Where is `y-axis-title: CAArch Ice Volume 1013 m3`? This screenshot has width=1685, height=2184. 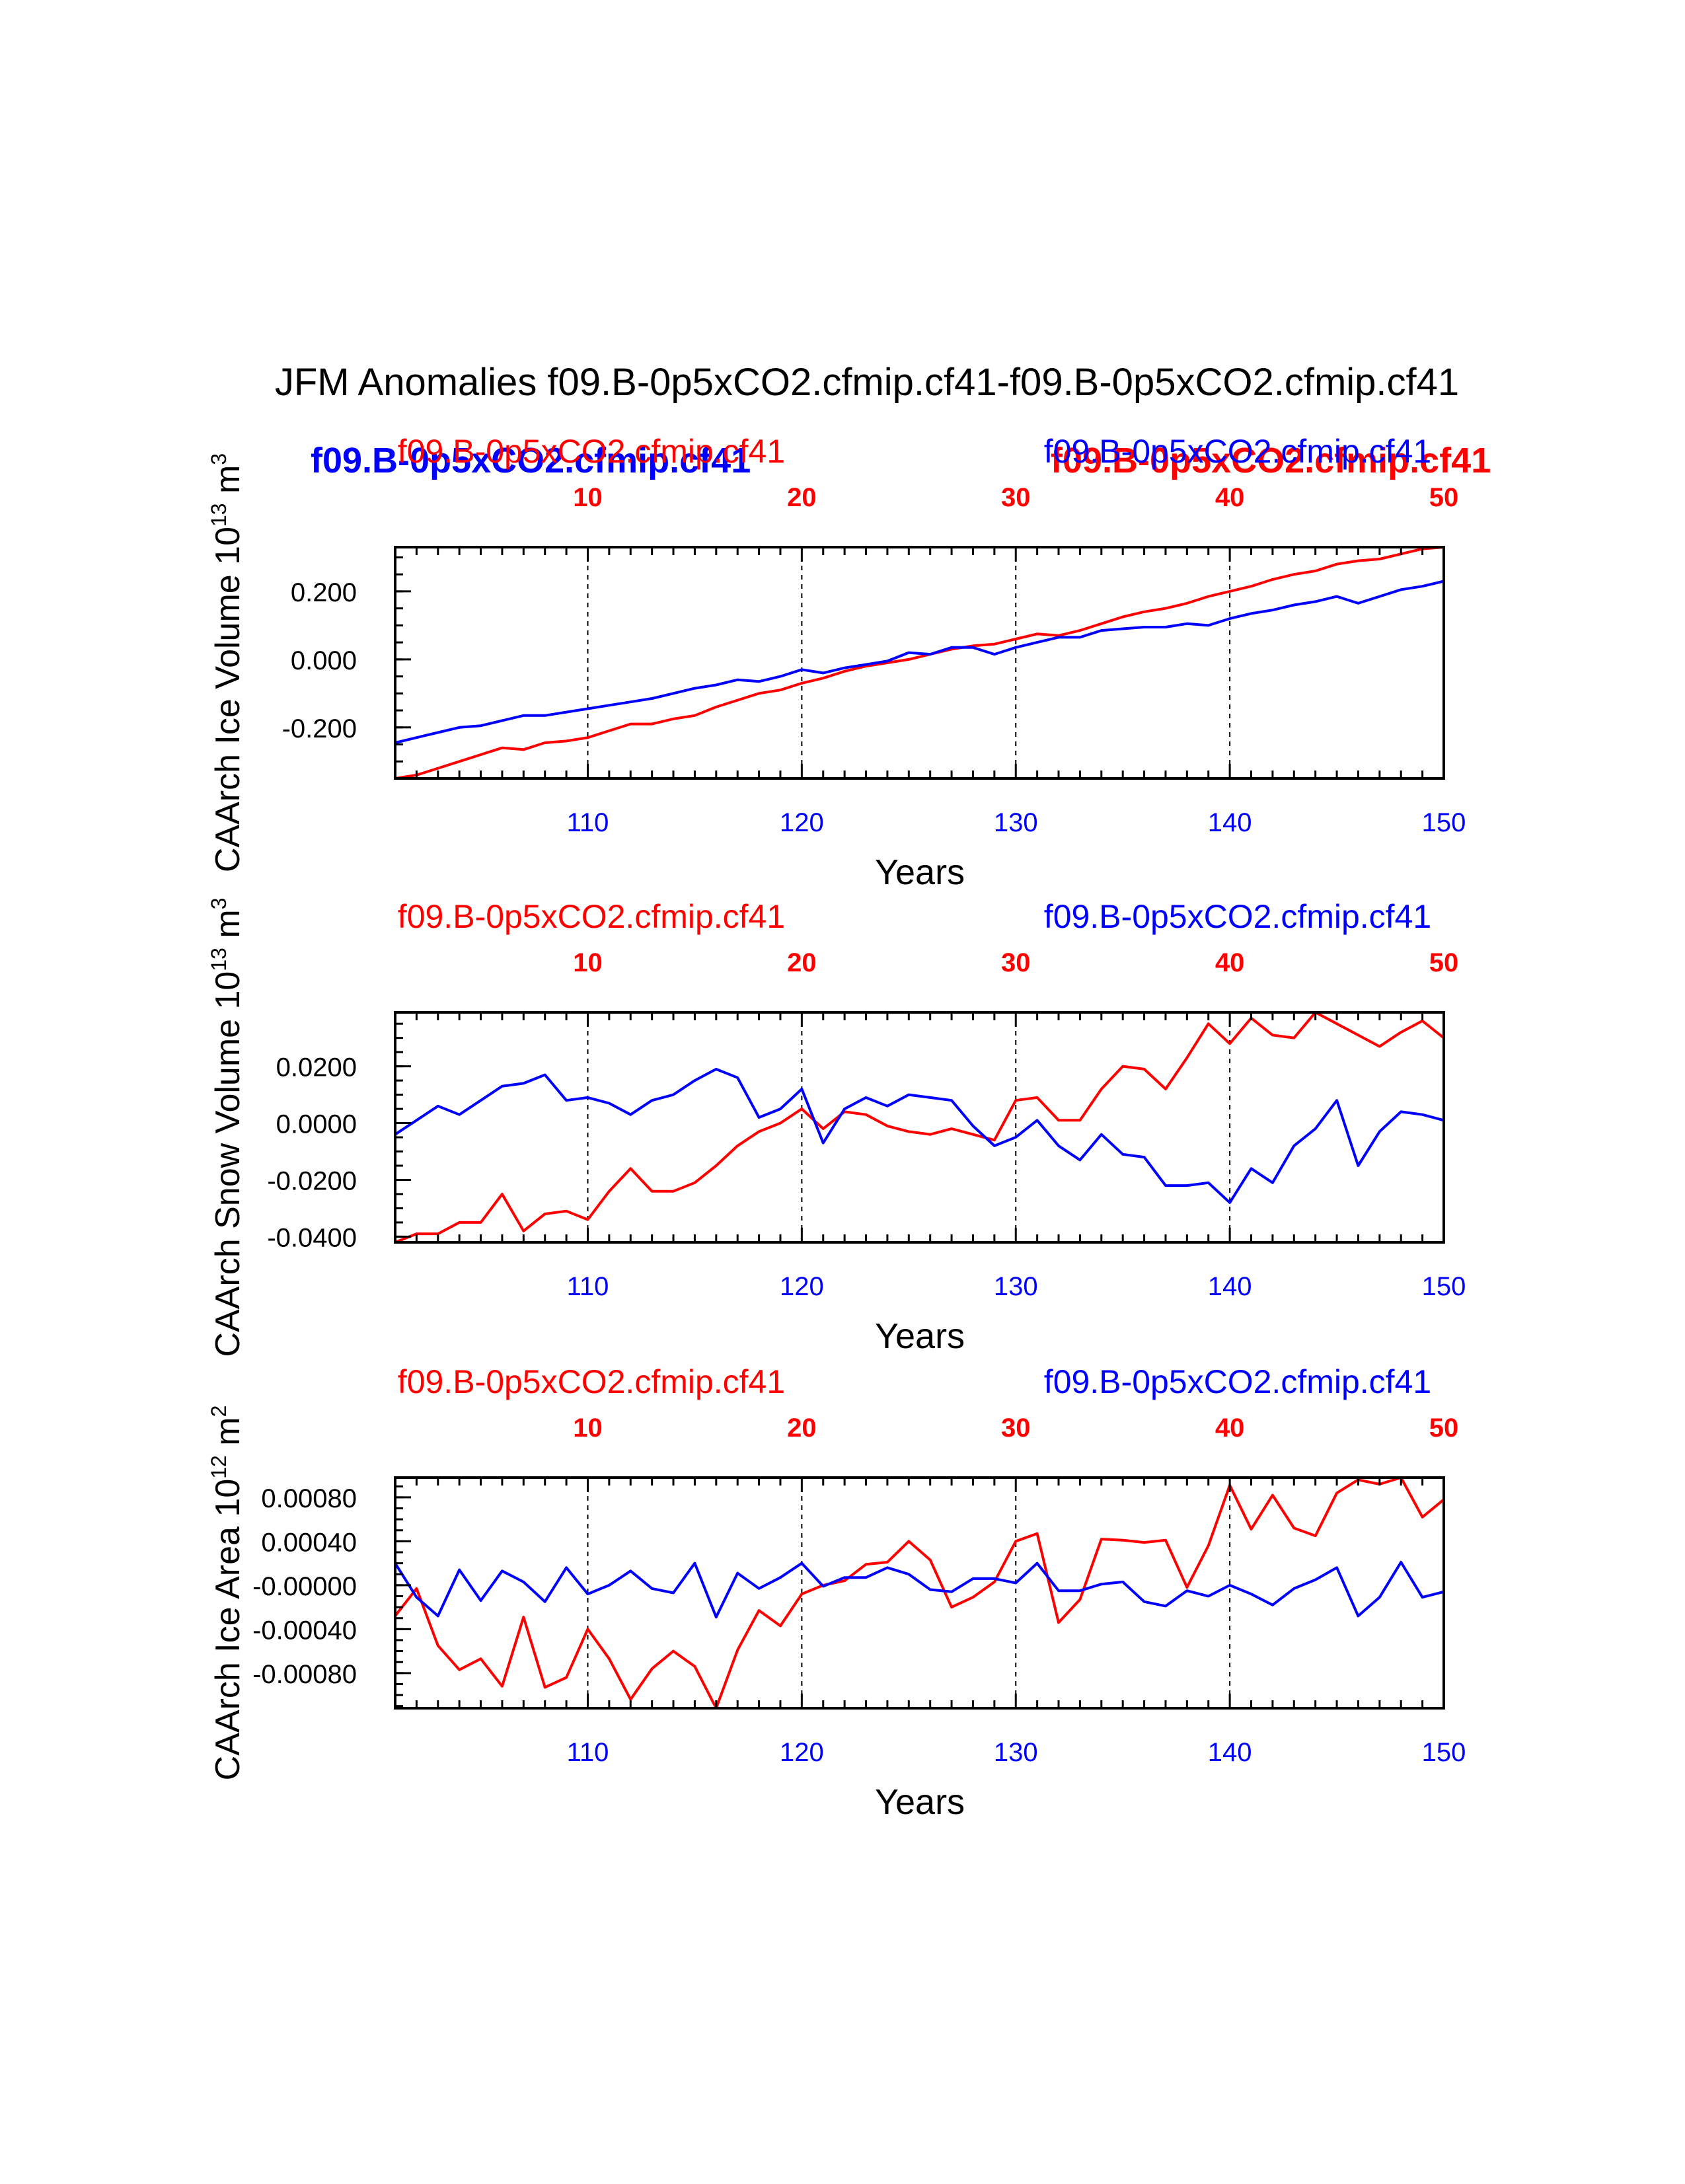
y-axis-title: CAArch Ice Volume 1013 m3 is located at coordinates (227, 662).